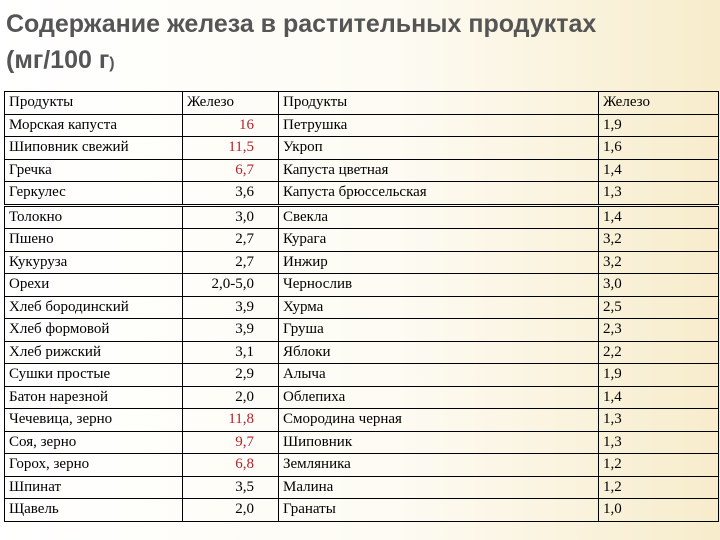 This screenshot has width=720, height=540. Describe the element at coordinates (93, 216) in the screenshot. I see `product-cell: Толокно` at that location.